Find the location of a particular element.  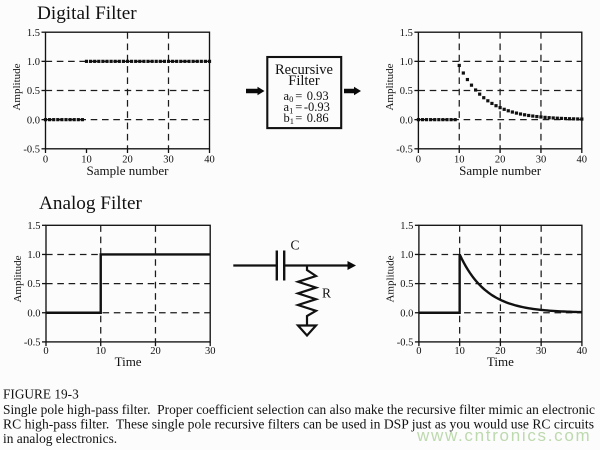

svg-text: Recursive is located at coordinates (304, 70).